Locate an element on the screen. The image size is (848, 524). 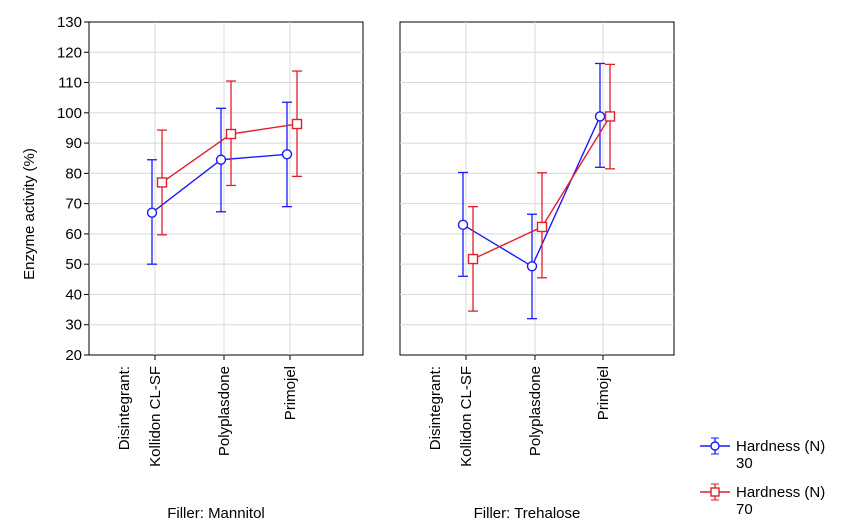
y-tick-label: 120 is located at coordinates (69, 52).